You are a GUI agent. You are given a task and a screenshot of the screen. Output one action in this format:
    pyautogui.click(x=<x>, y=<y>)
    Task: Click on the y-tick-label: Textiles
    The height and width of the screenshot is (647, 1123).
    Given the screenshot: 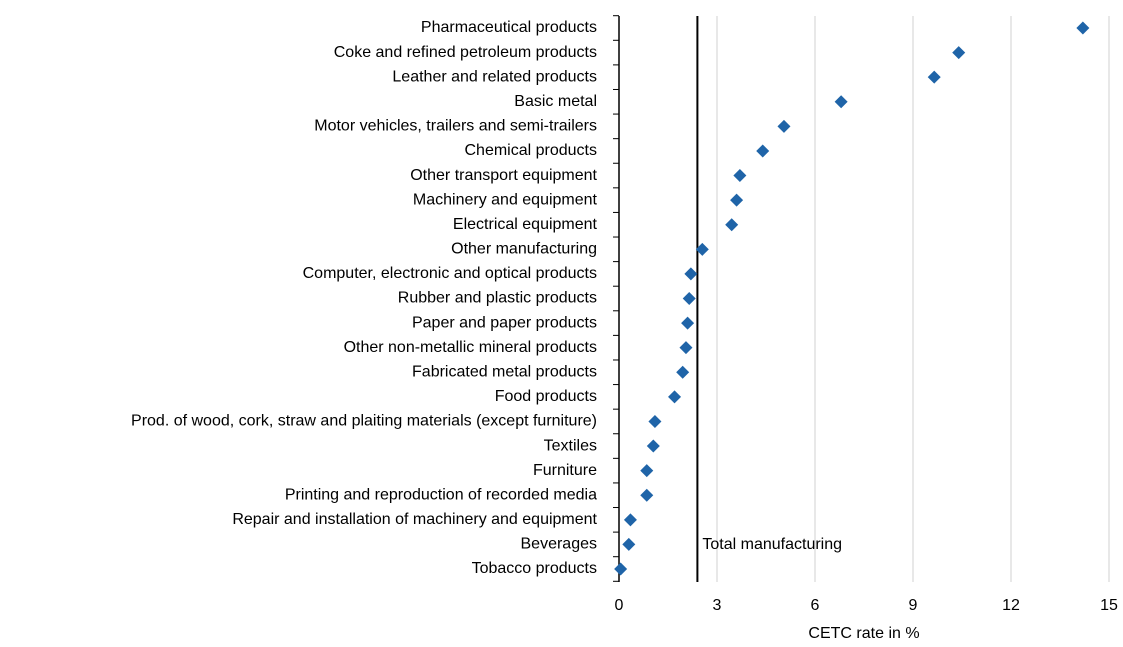 What is the action you would take?
    pyautogui.click(x=570, y=445)
    